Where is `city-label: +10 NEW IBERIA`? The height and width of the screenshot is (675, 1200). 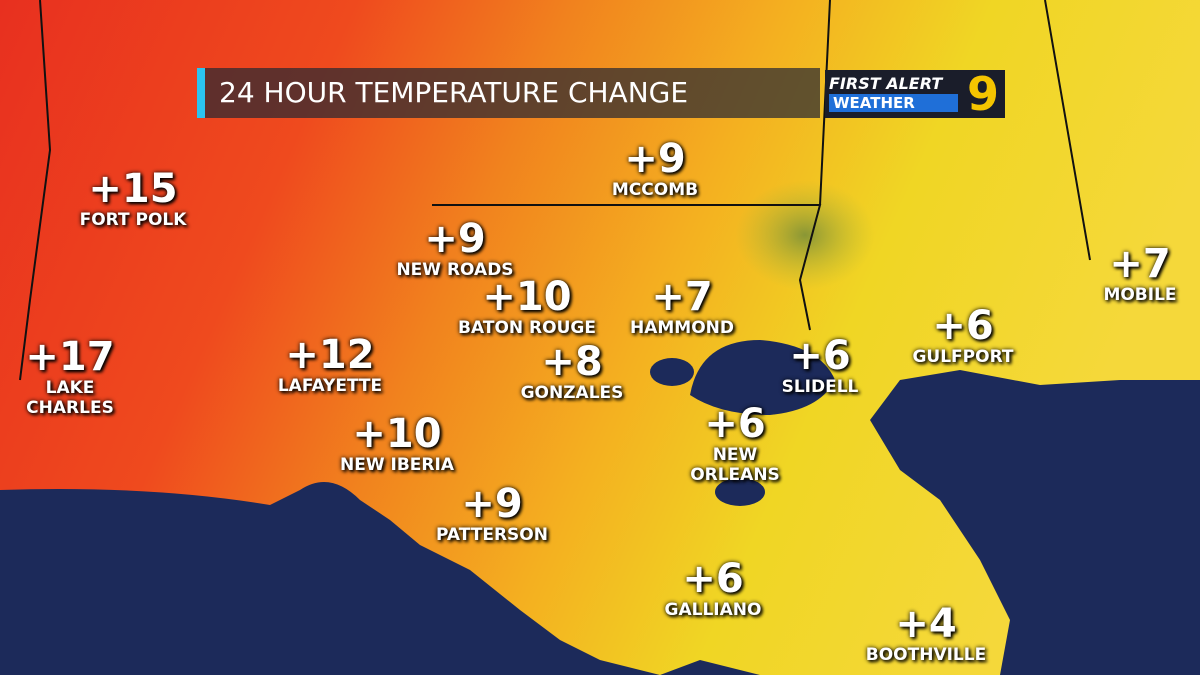
city-label: +10 NEW IBERIA is located at coordinates (397, 444).